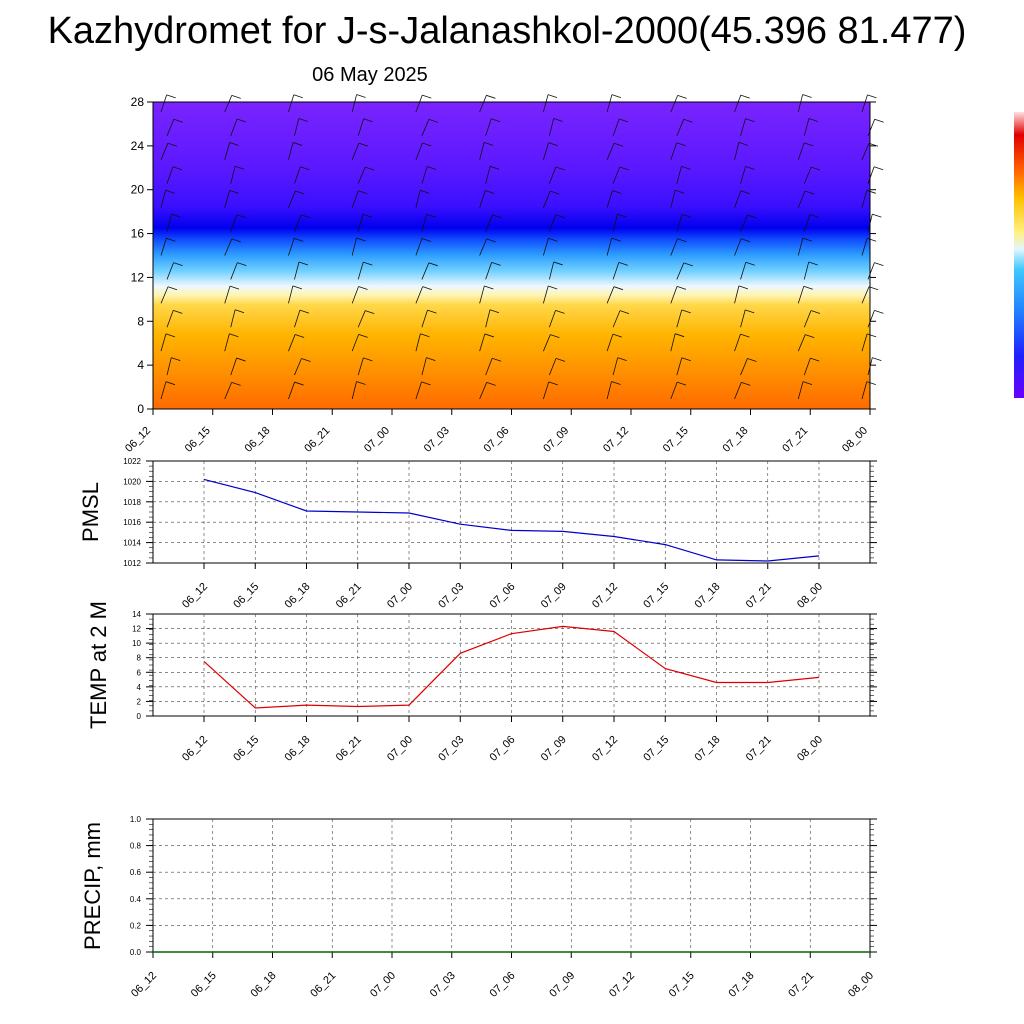 The height and width of the screenshot is (1024, 1024). What do you see at coordinates (139, 687) in the screenshot?
I see `ytick-label: 4` at bounding box center [139, 687].